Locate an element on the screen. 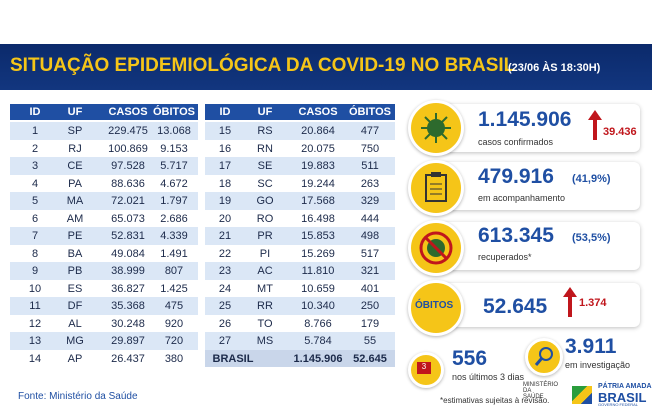 The height and width of the screenshot is (408, 652). table-cell: 21 is located at coordinates (225, 236).